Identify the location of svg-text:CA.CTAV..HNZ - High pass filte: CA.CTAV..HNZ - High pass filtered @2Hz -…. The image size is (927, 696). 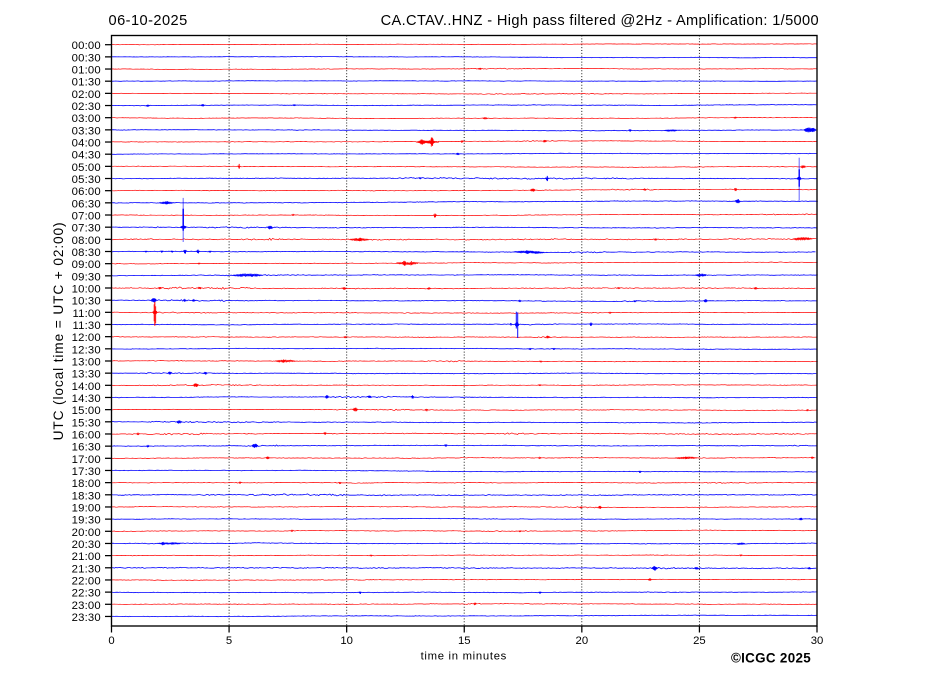
(600, 21).